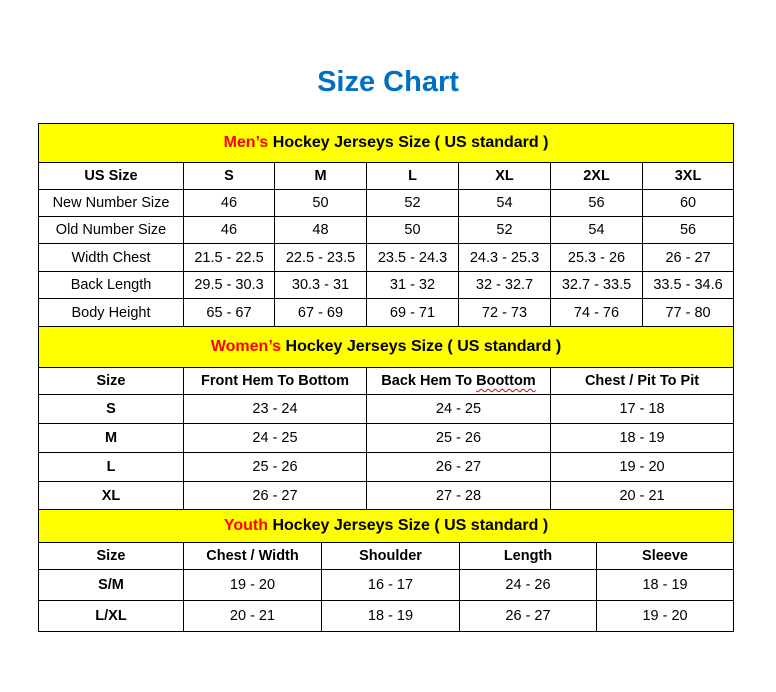 This screenshot has width=776, height=692. I want to click on table-cell: 23.5 - 24.3, so click(412, 257).